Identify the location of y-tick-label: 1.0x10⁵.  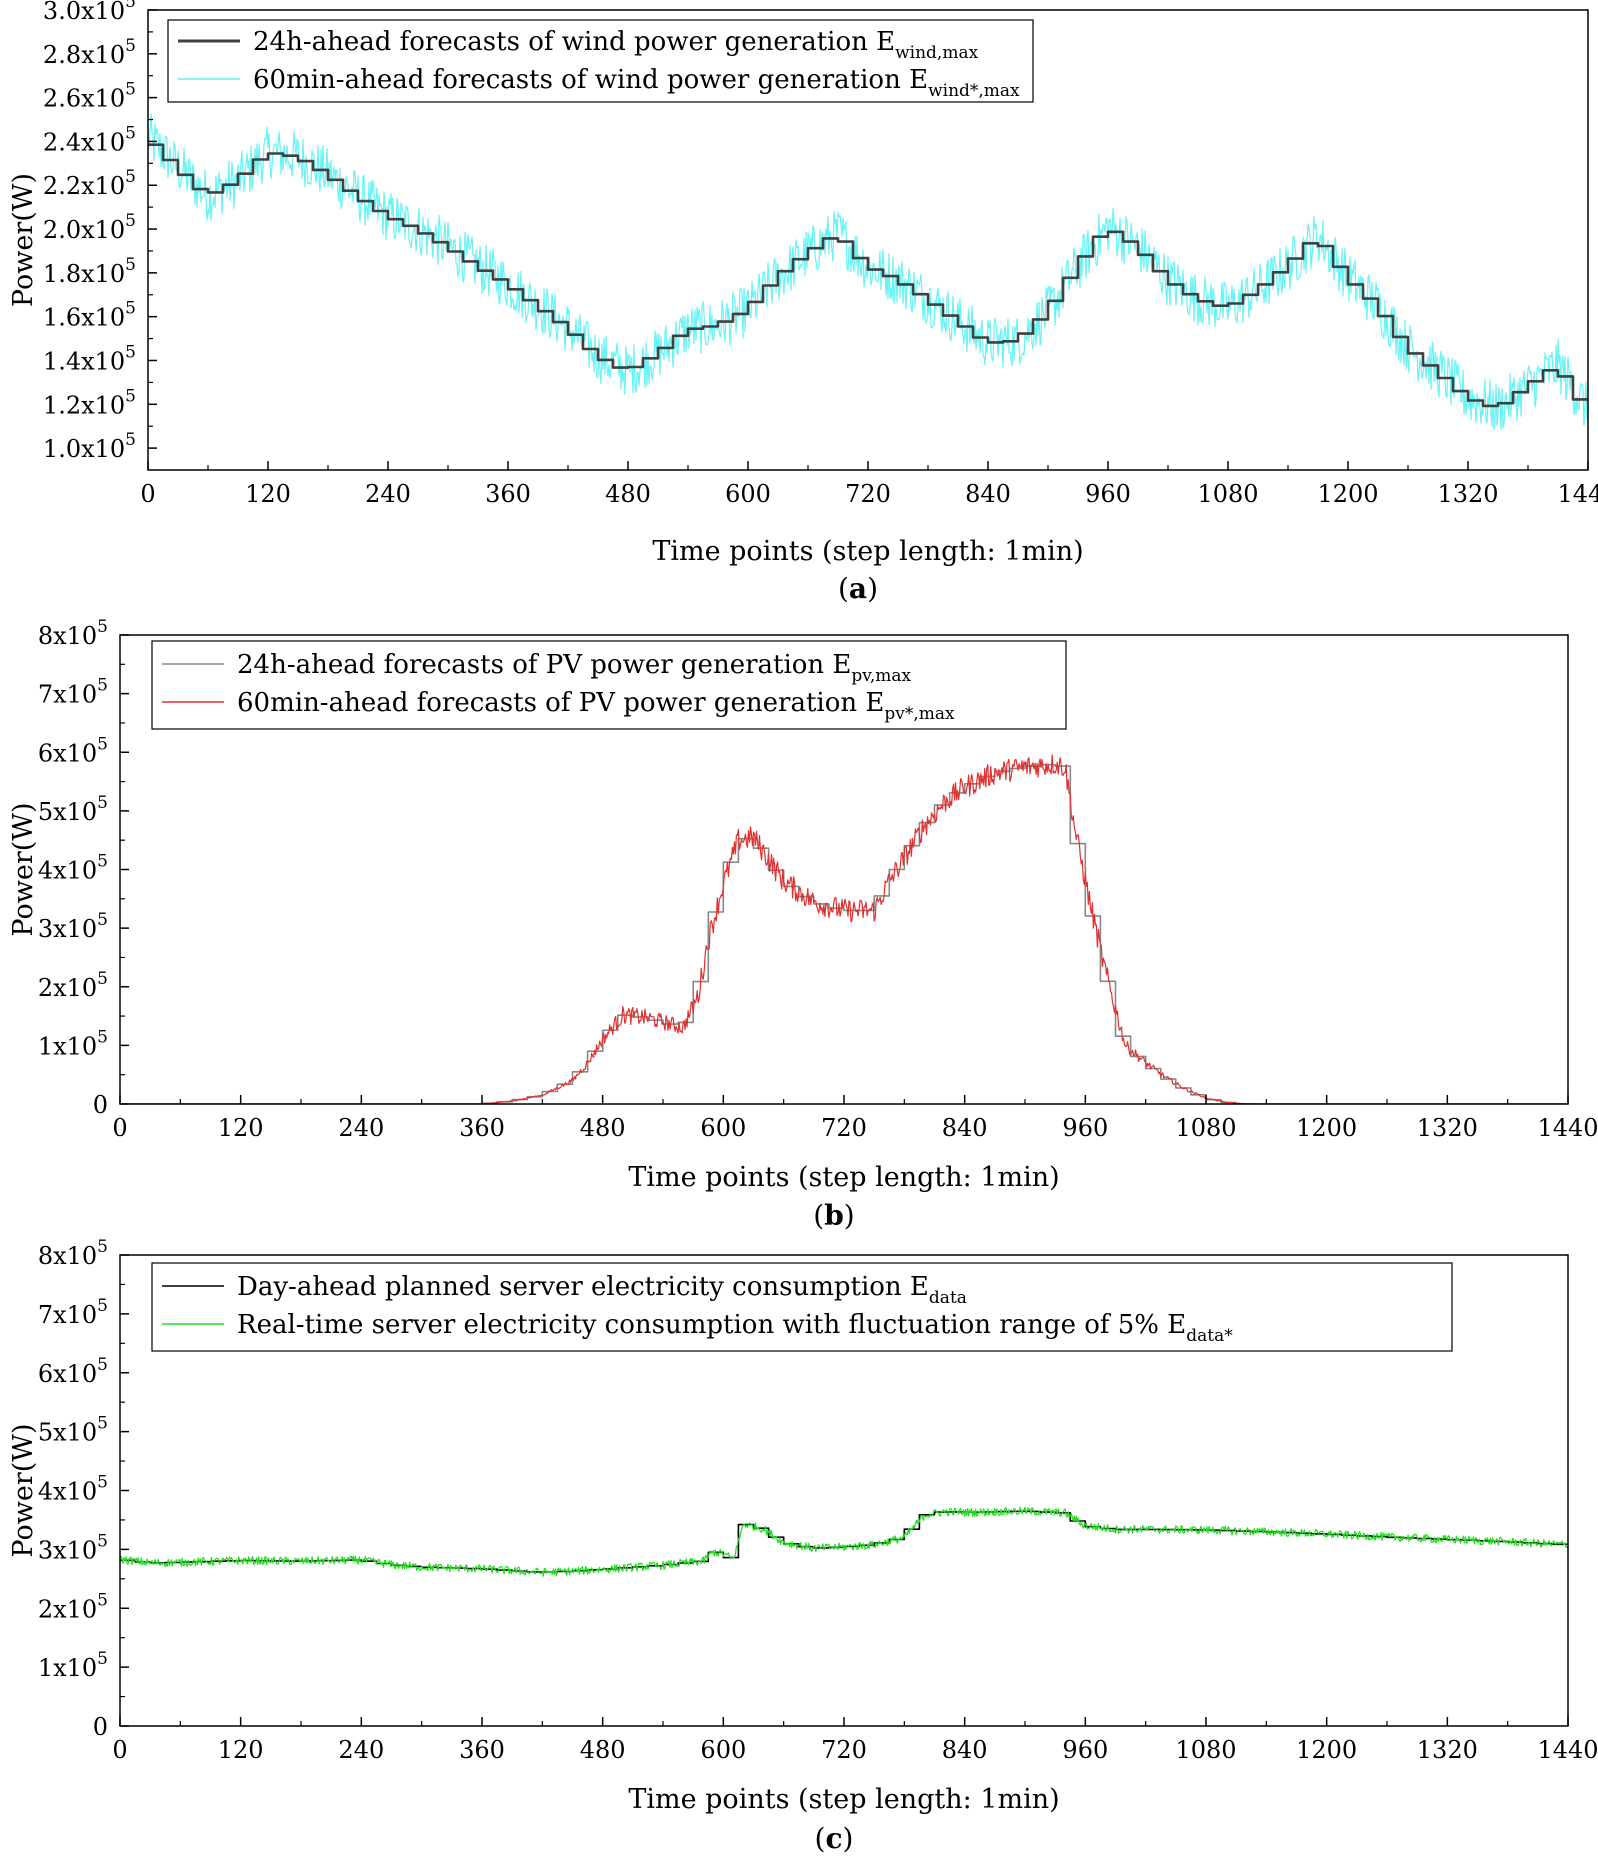
(89, 446).